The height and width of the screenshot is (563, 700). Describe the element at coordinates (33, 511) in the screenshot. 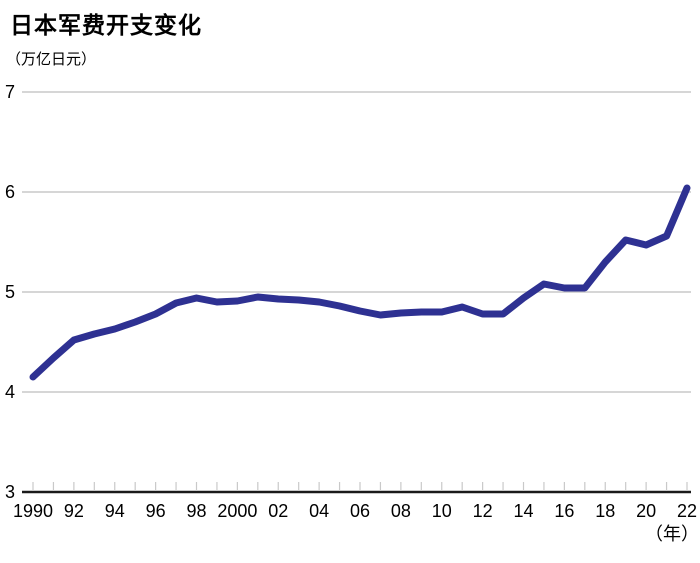

I see `x-tick-label: 1990` at that location.